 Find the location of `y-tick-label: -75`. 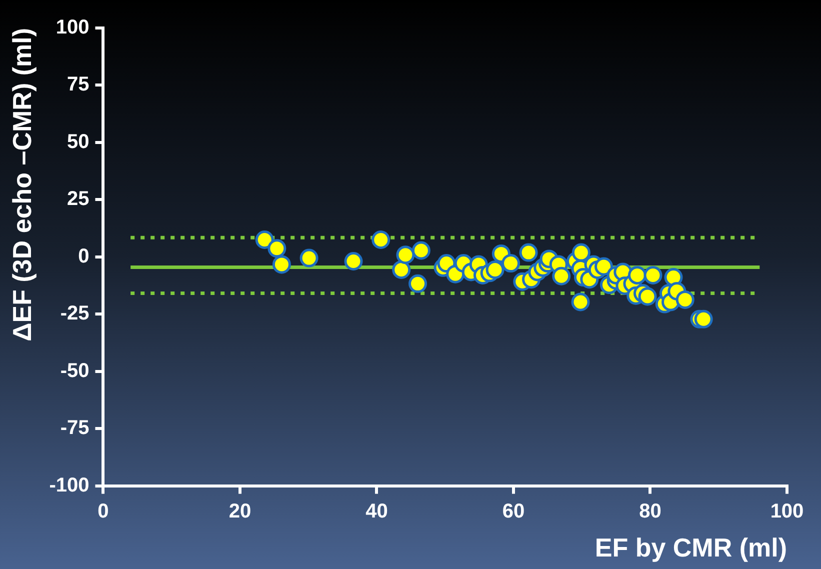

y-tick-label: -75 is located at coordinates (75, 428).